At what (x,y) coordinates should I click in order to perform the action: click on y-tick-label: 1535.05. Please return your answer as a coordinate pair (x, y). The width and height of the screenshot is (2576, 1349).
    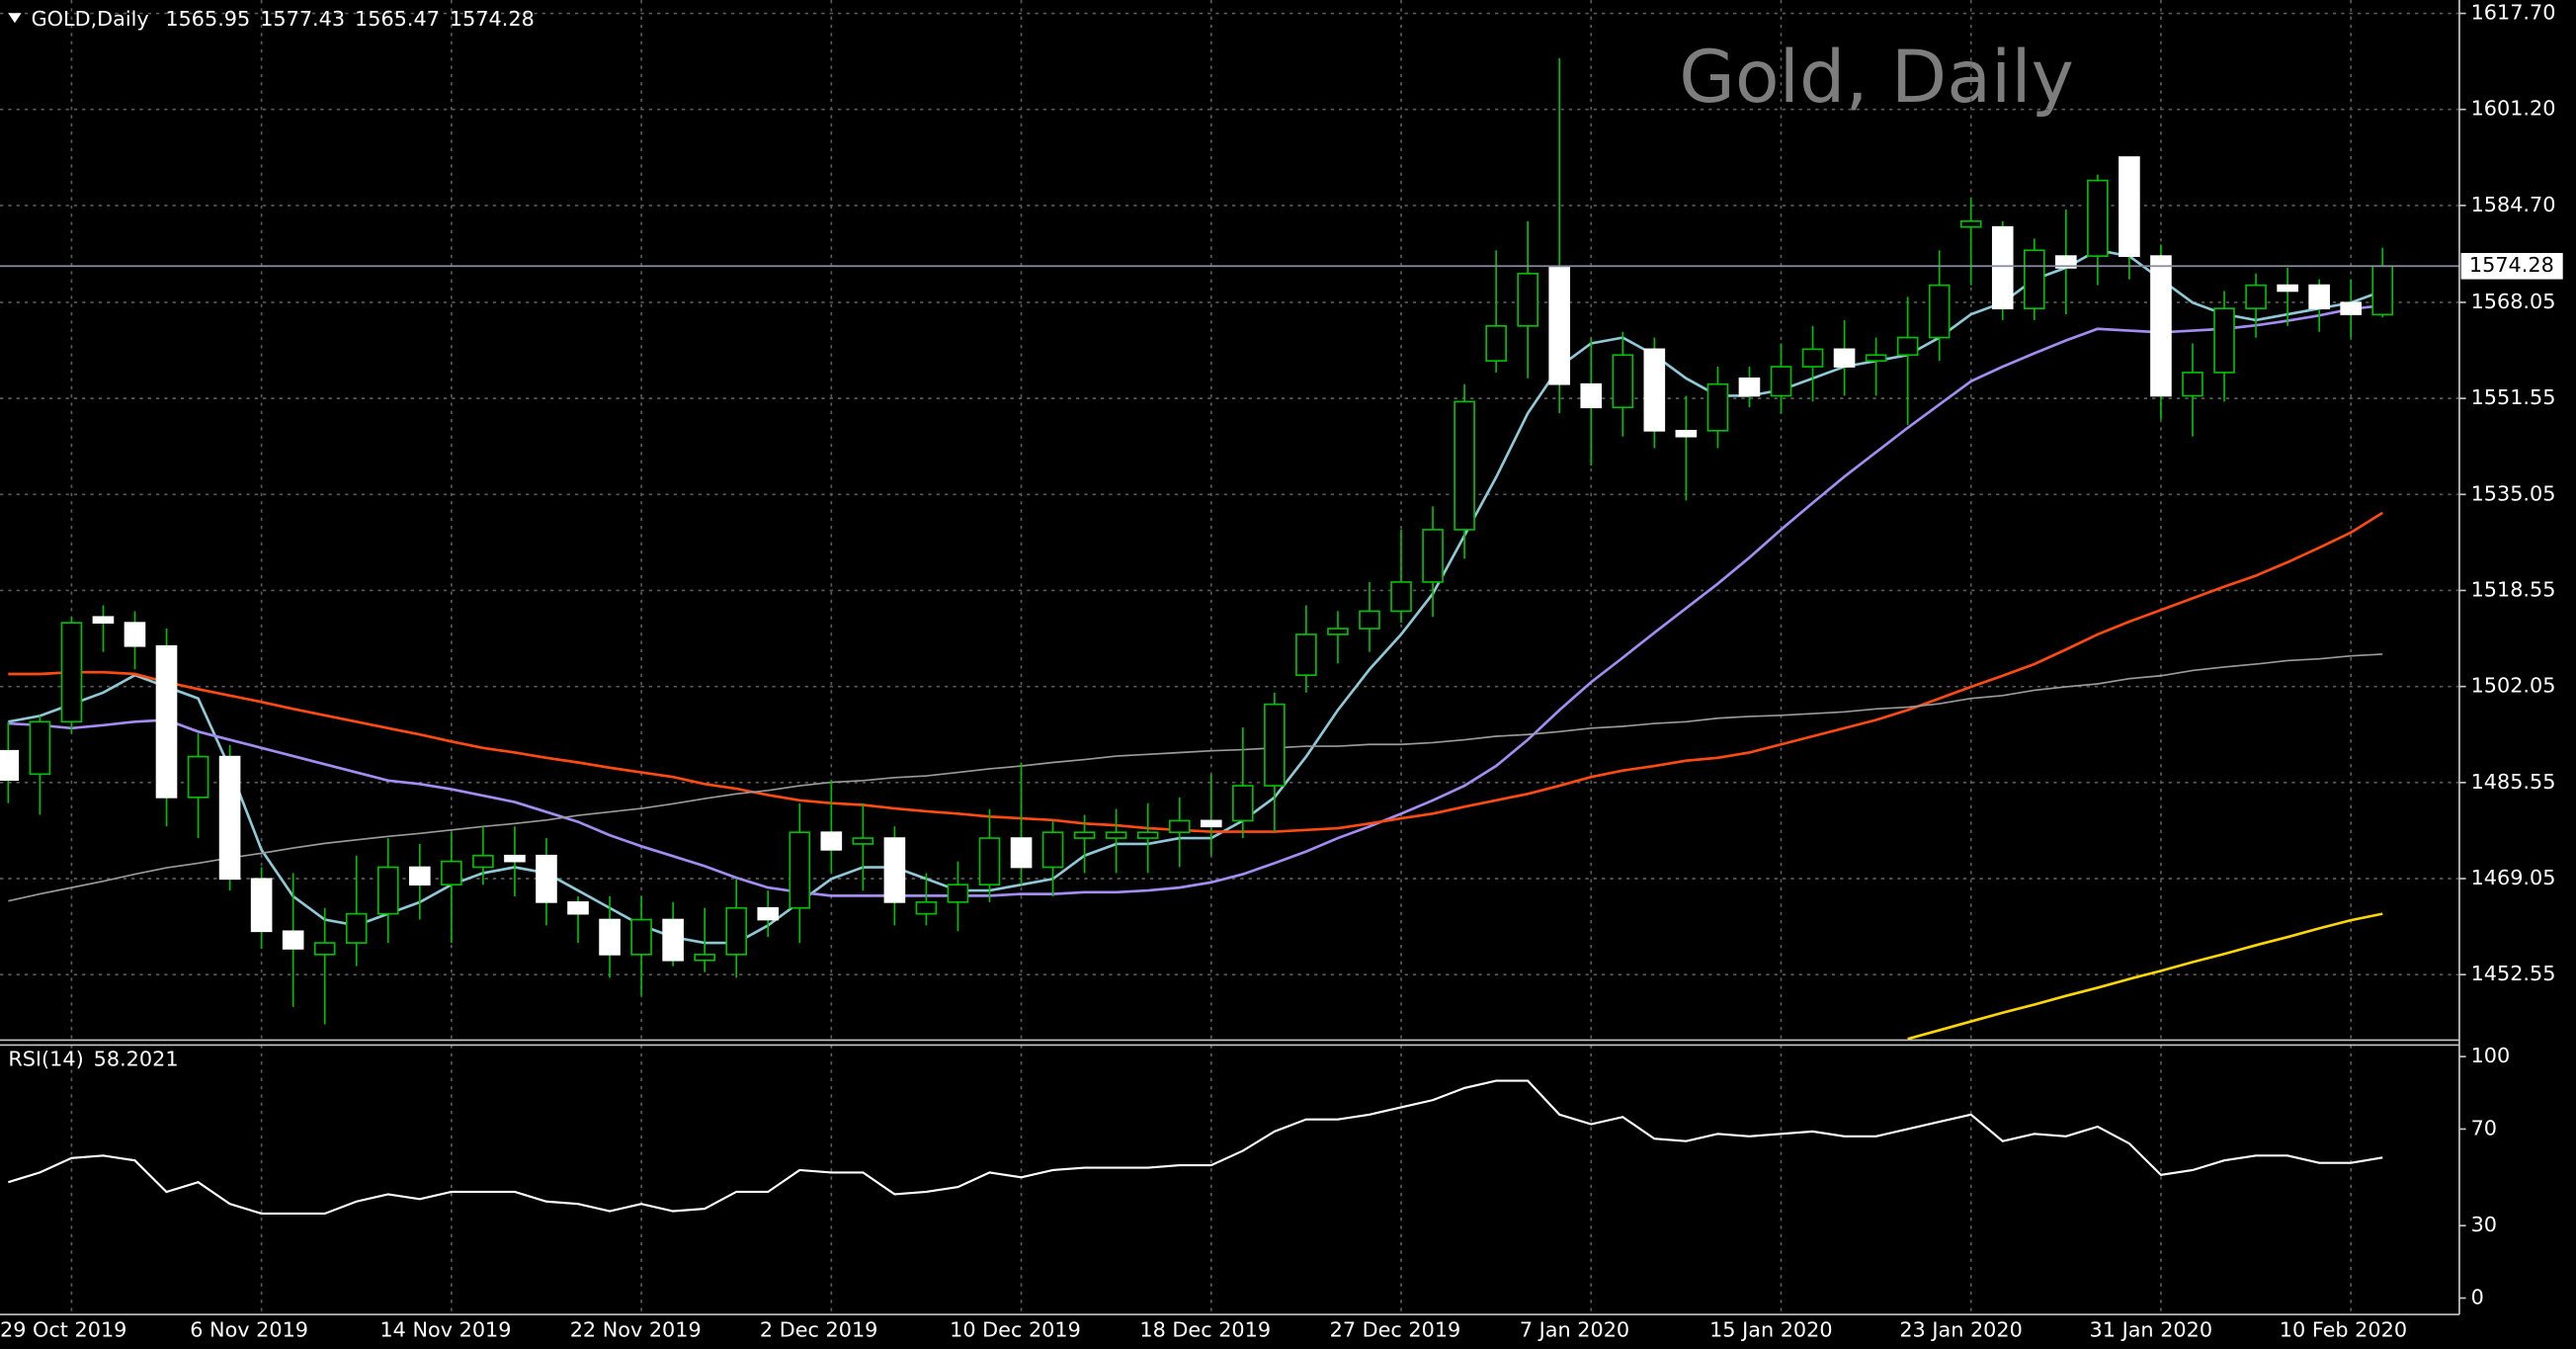
    Looking at the image, I should click on (2513, 493).